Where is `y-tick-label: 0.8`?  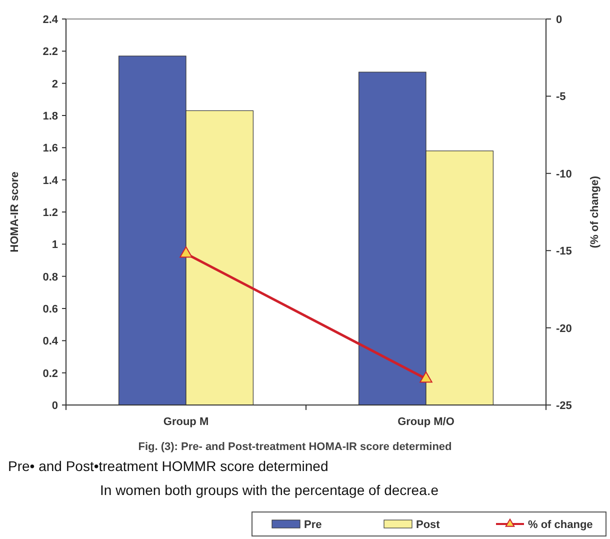
y-tick-label: 0.8 is located at coordinates (50, 277).